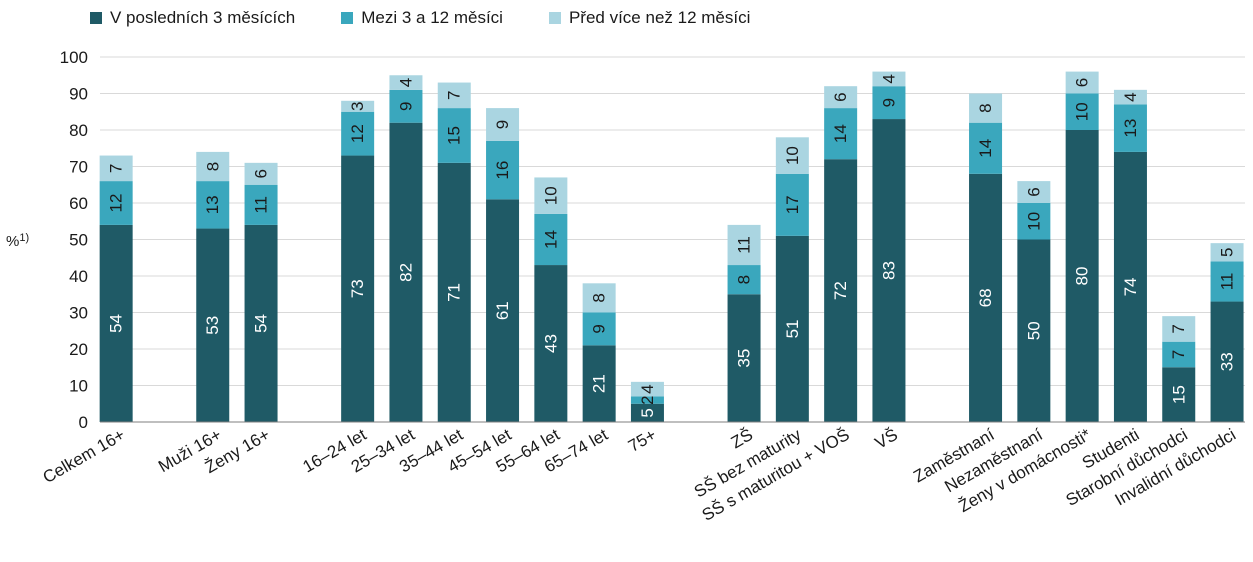 The image size is (1253, 562). I want to click on legend-item-mid: Mezi 3 a 12 měsíci, so click(422, 18).